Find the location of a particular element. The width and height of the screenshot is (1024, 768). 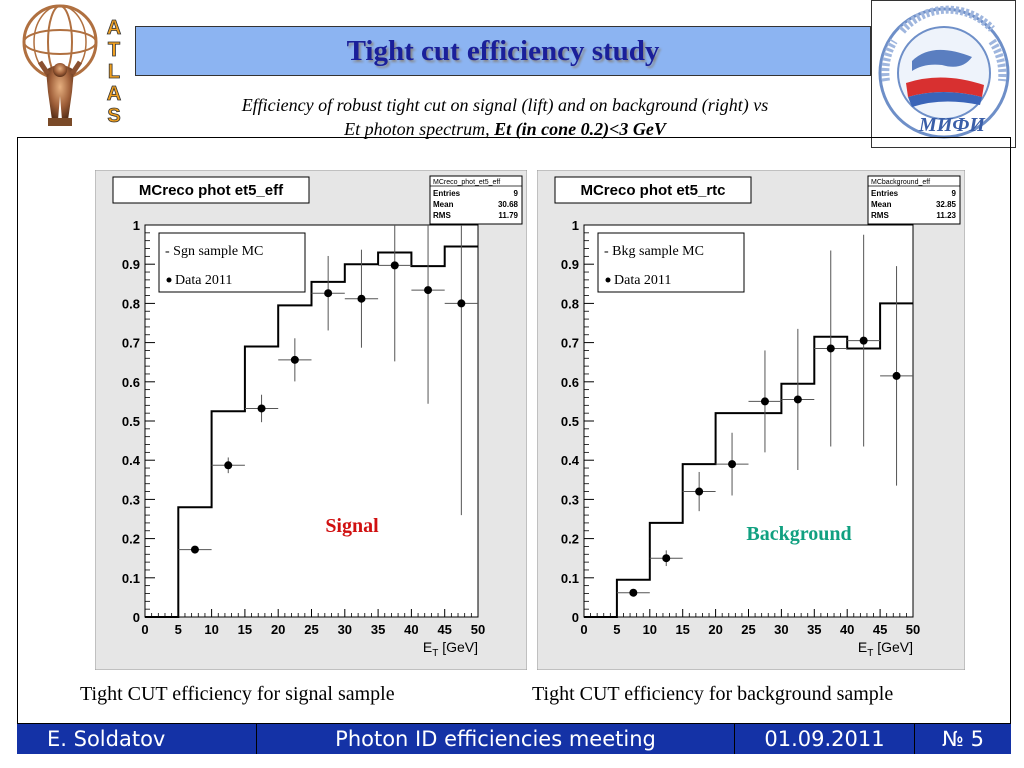

atlas-letter-a1: A is located at coordinates (114, 28).